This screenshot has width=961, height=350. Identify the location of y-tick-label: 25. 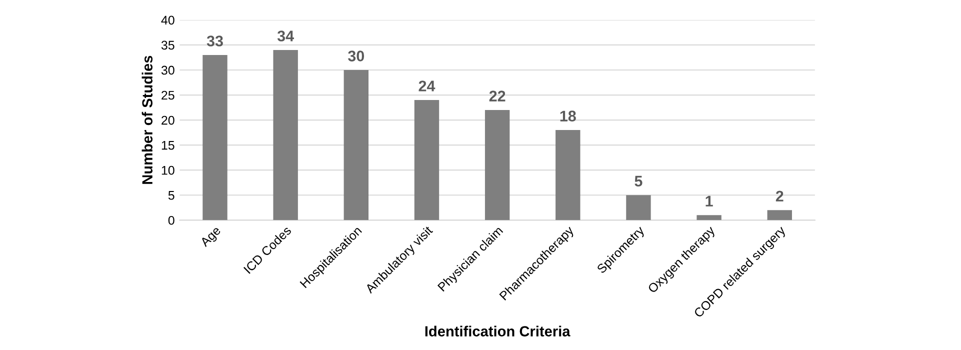
(168, 95).